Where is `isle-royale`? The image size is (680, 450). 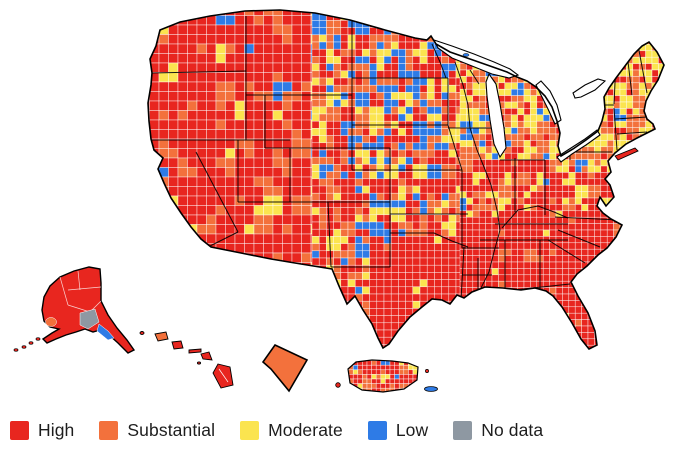 isle-royale is located at coordinates (466, 55).